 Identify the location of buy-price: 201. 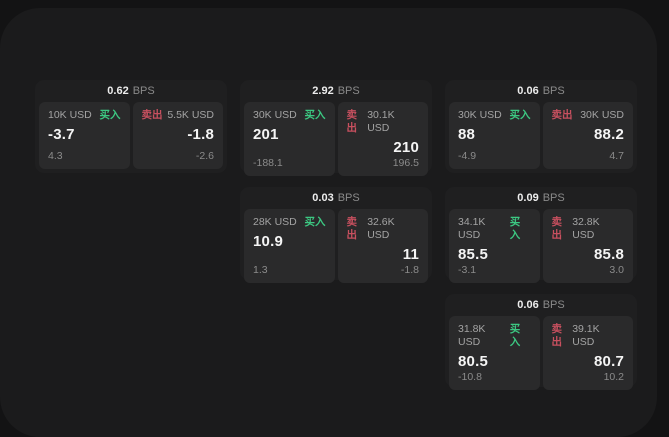
(266, 134).